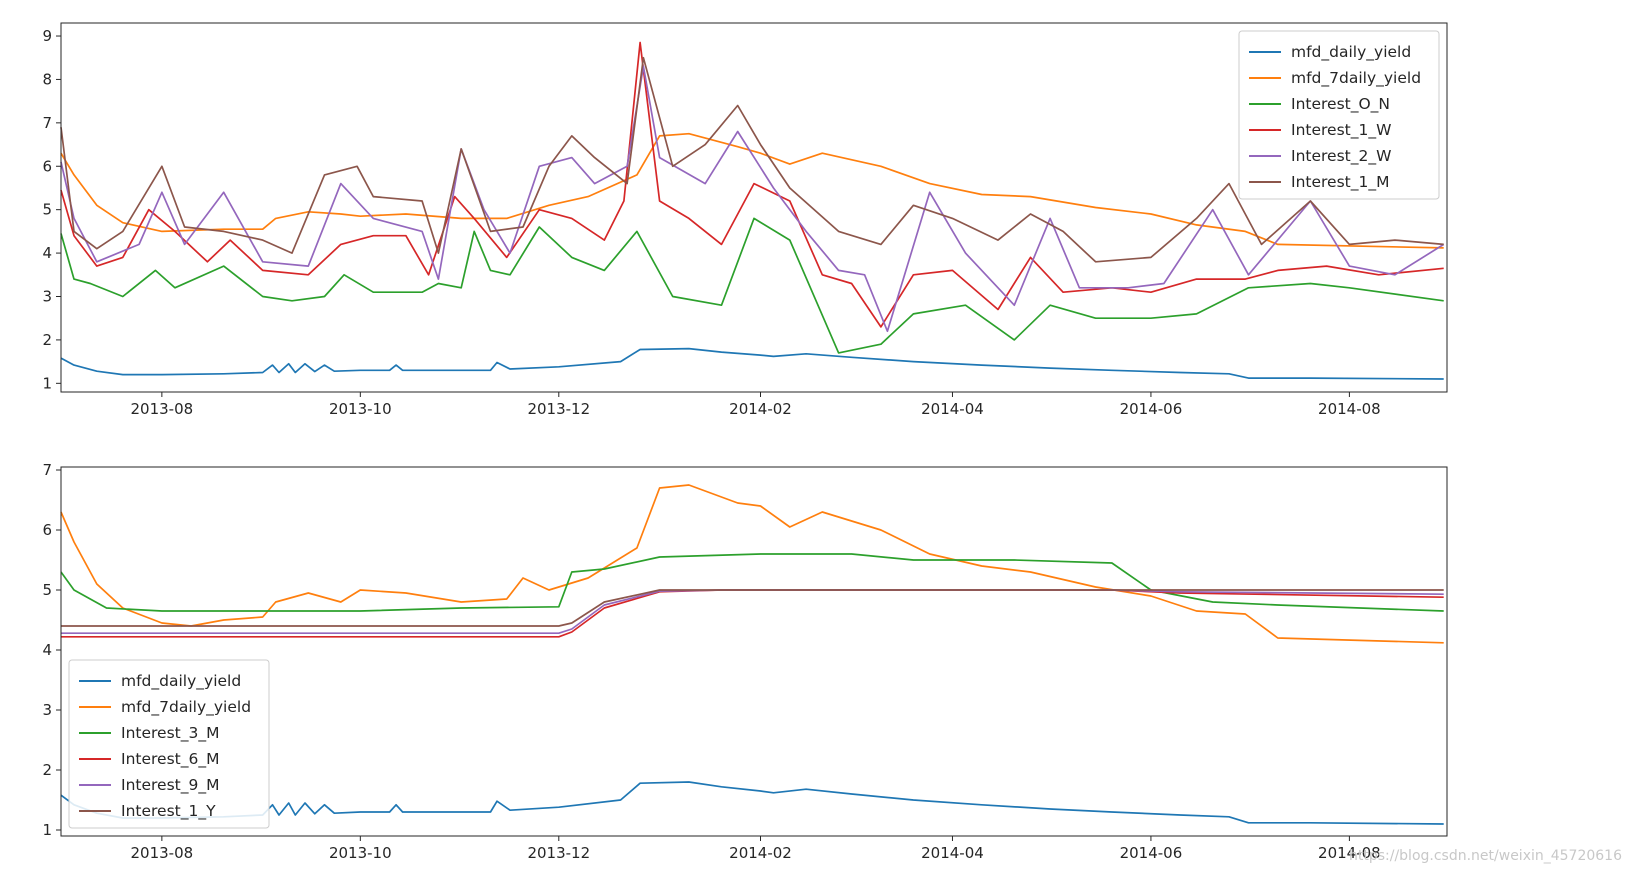  What do you see at coordinates (47, 79) in the screenshot?
I see `y-tick-label: 8` at bounding box center [47, 79].